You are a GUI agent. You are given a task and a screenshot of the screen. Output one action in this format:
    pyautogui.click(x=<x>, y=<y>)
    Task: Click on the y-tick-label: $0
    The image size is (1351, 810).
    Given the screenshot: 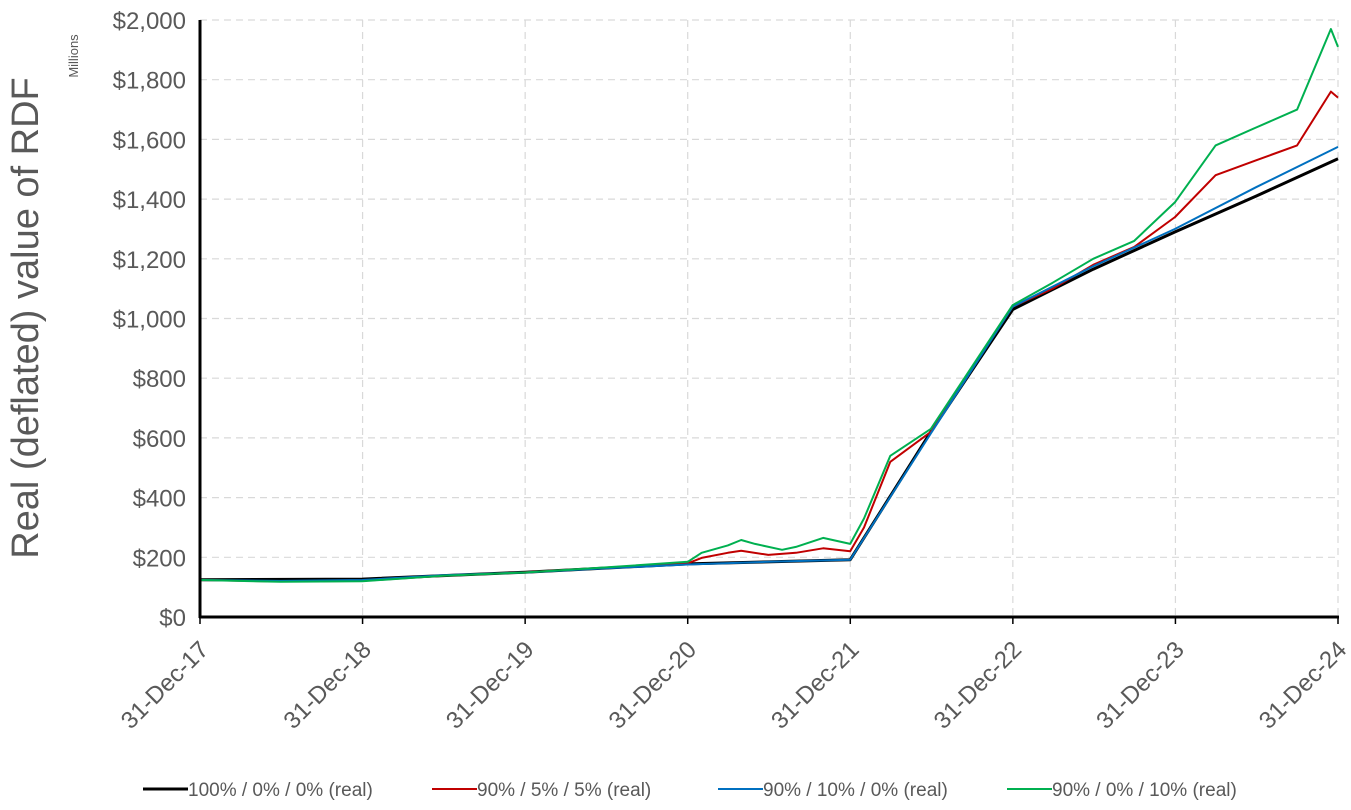 What is the action you would take?
    pyautogui.click(x=172, y=618)
    